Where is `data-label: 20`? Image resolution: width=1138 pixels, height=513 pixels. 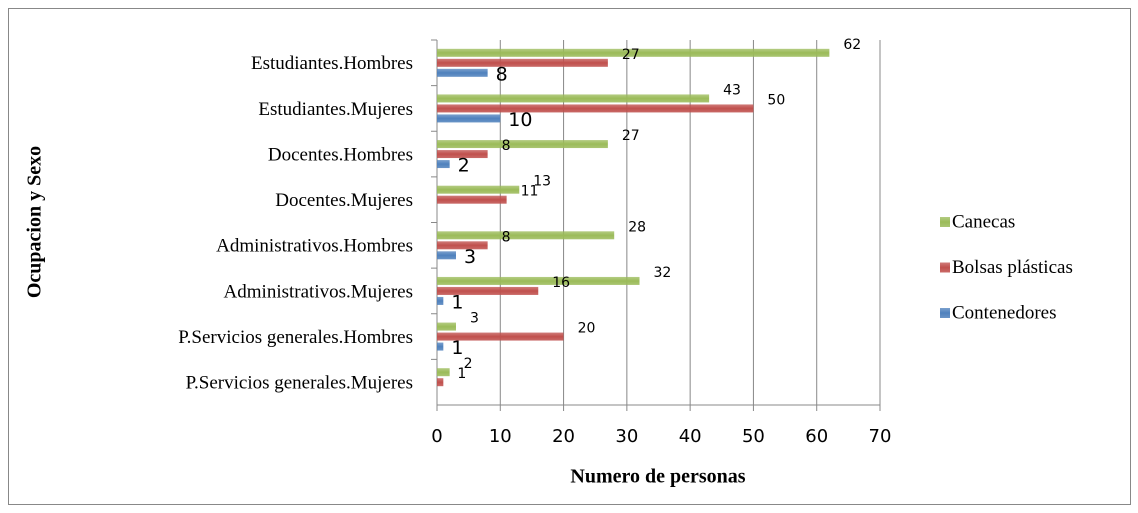 data-label: 20 is located at coordinates (587, 329).